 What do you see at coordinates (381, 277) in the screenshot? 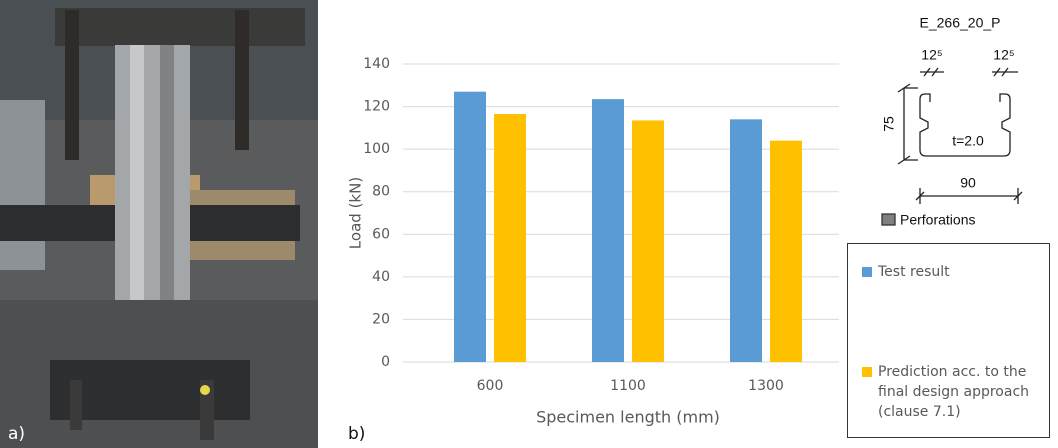
I see `y-tick-label: 40` at bounding box center [381, 277].